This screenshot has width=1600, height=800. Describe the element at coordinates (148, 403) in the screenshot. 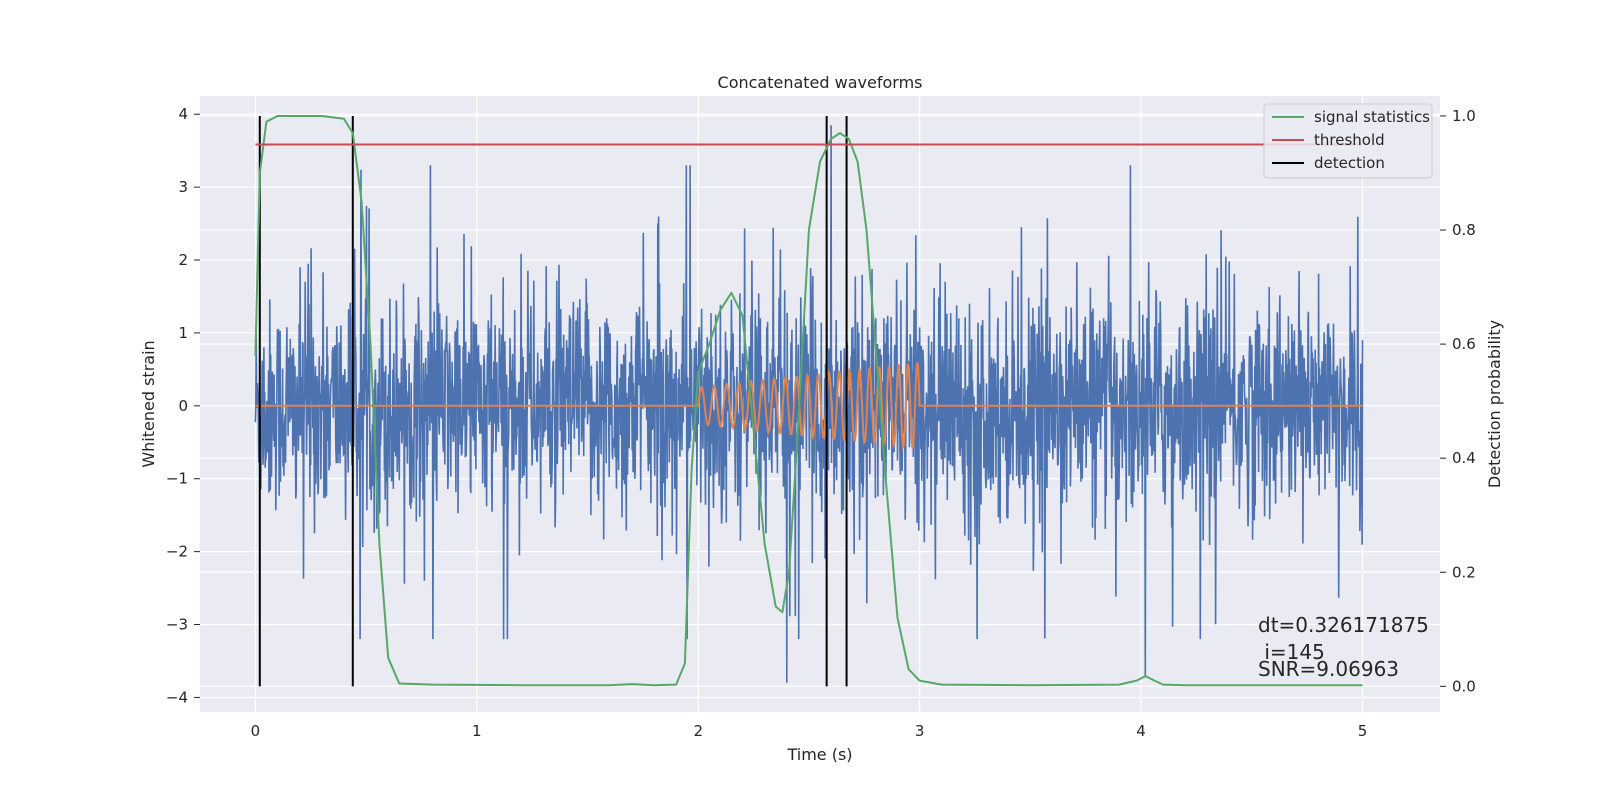

I see `y-left-axis-label: Whitened strain` at that location.